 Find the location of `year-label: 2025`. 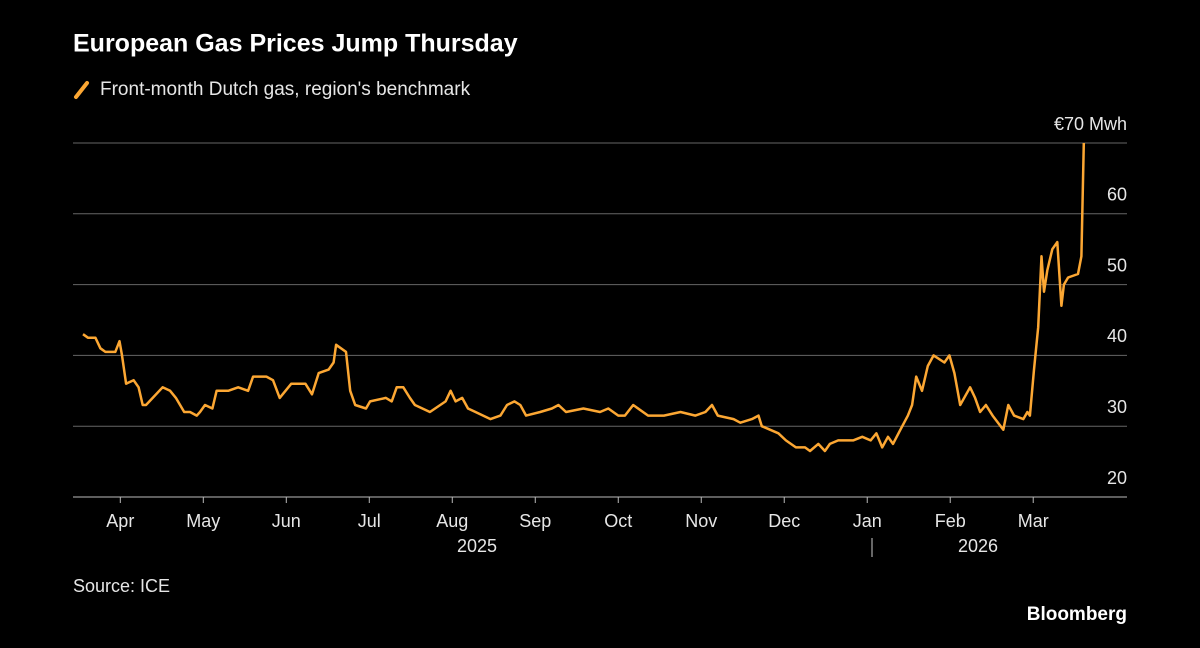

year-label: 2025 is located at coordinates (477, 546).